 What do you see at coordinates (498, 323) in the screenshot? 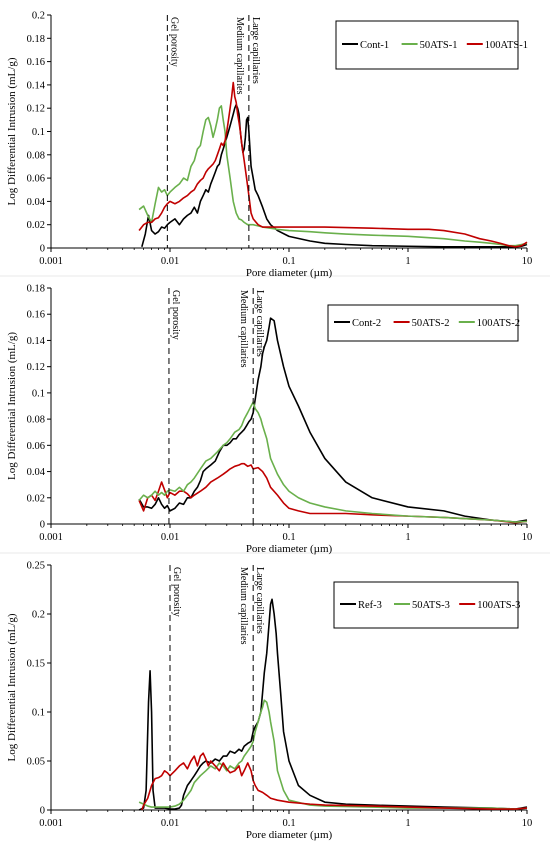
I see `legend-label: 100ATS-2` at bounding box center [498, 323].